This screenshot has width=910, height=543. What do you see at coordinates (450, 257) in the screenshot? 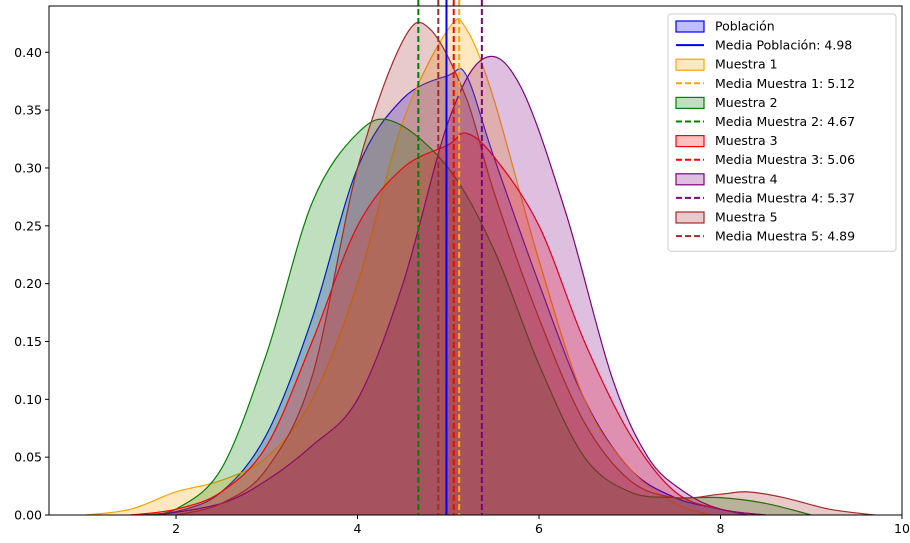
I see `mean-lines` at bounding box center [450, 257].